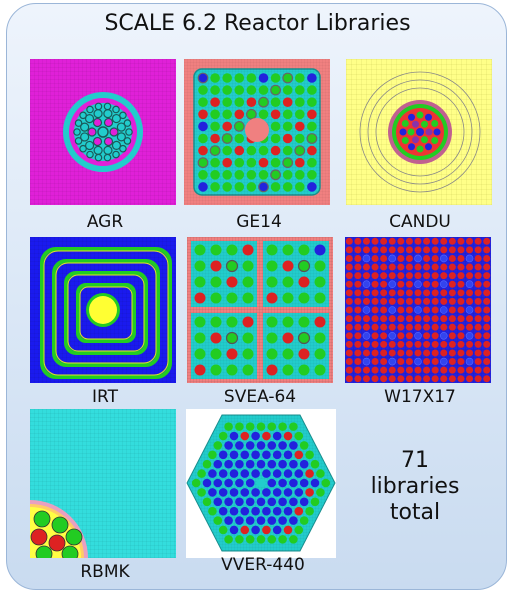 The image size is (515, 596). I want to click on library-count-word: libraries, so click(415, 486).